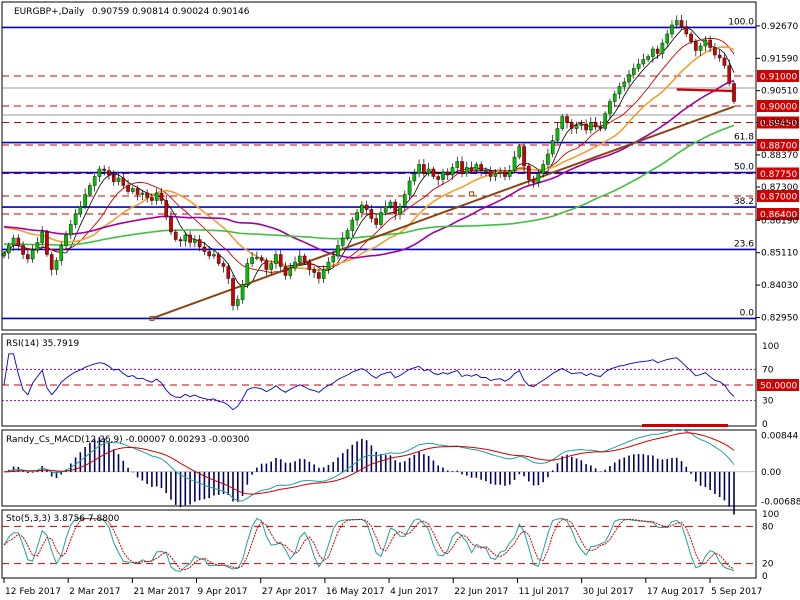 The image size is (800, 600). Describe the element at coordinates (770, 515) in the screenshot. I see `sto-tick-label: 100` at that location.